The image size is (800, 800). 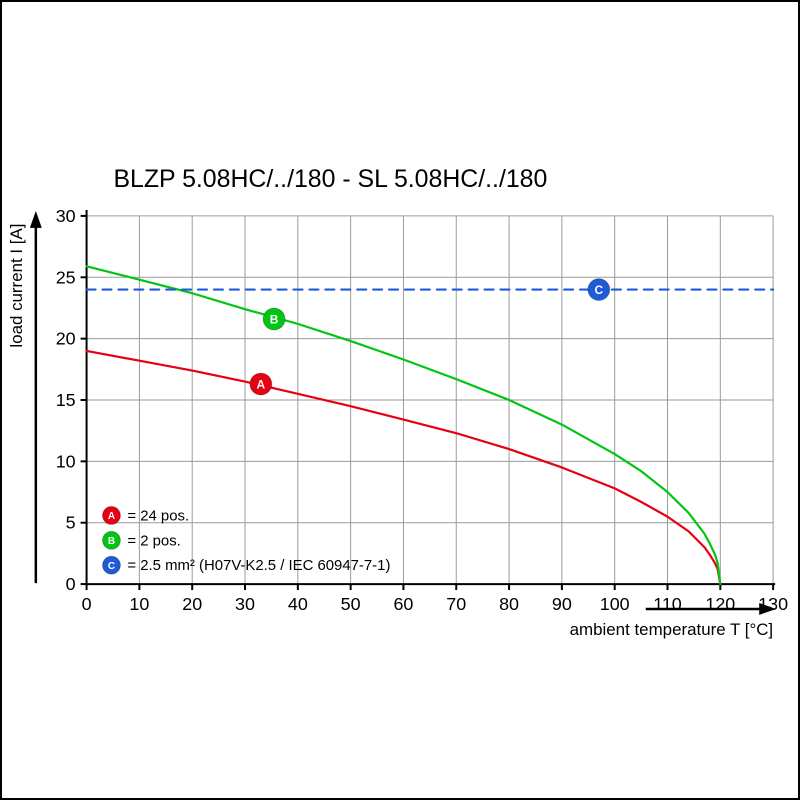 I want to click on x-tick-label: 110, so click(x=667, y=604).